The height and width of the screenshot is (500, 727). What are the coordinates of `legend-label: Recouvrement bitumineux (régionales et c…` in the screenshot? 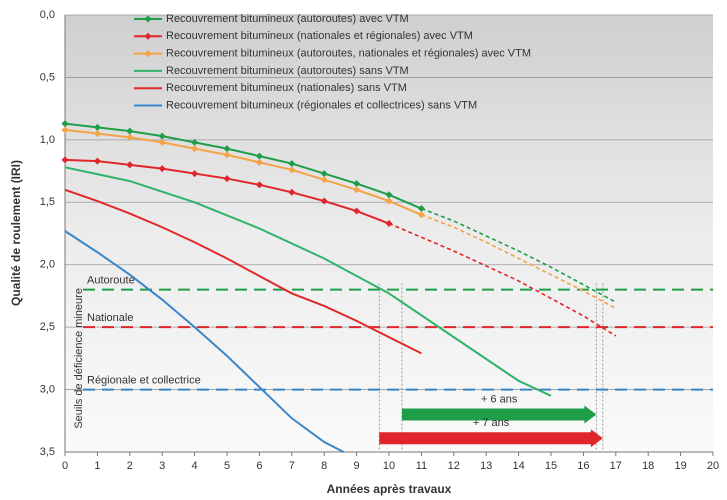 It's located at (321, 105).